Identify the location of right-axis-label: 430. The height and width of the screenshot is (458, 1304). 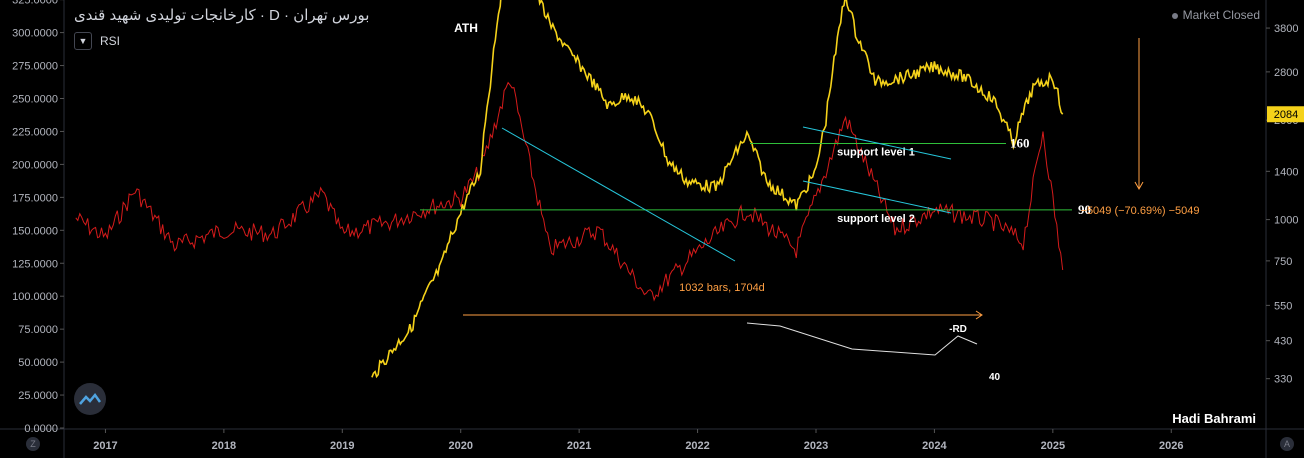
(1283, 342).